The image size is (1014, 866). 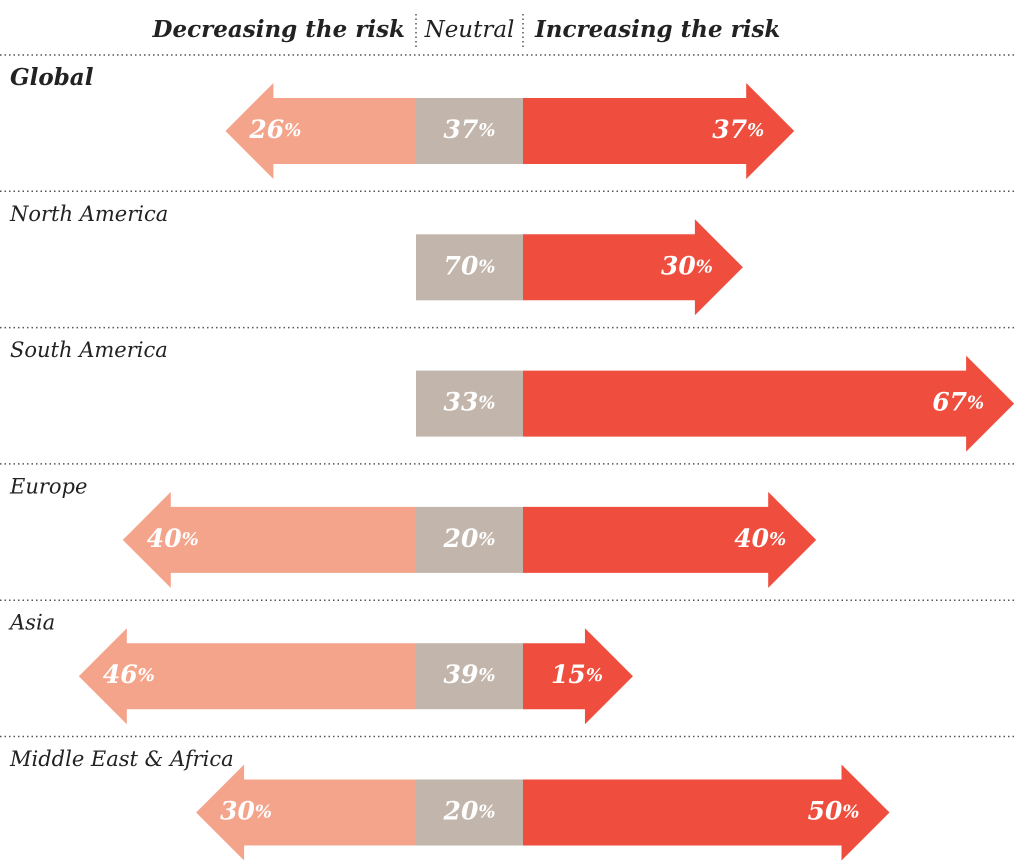 I want to click on category-label: North America, so click(x=88, y=214).